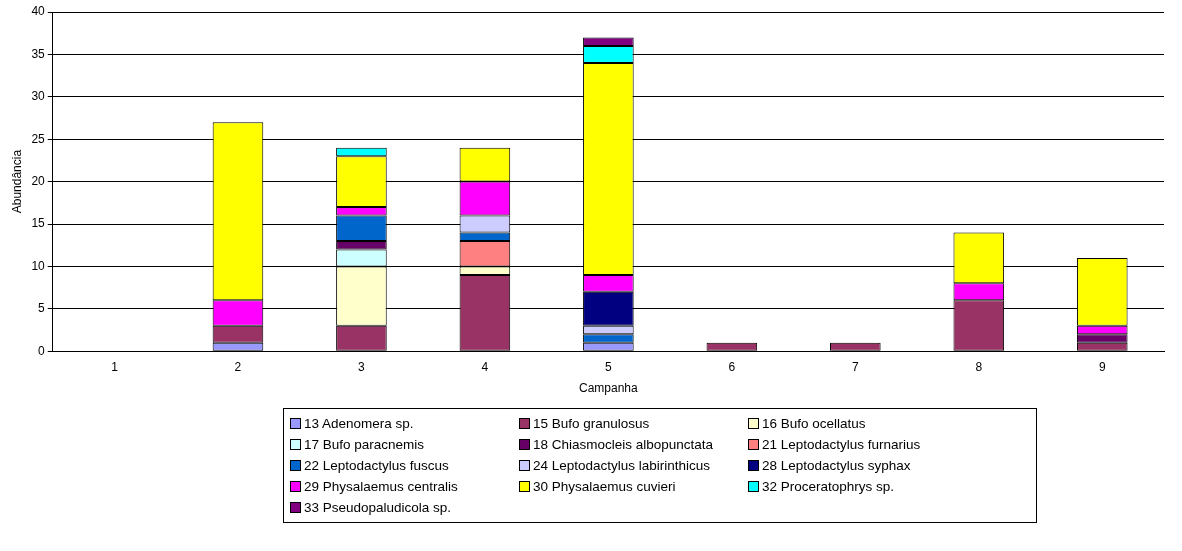  Describe the element at coordinates (1102, 366) in the screenshot. I see `x-tick-label: 9` at that location.